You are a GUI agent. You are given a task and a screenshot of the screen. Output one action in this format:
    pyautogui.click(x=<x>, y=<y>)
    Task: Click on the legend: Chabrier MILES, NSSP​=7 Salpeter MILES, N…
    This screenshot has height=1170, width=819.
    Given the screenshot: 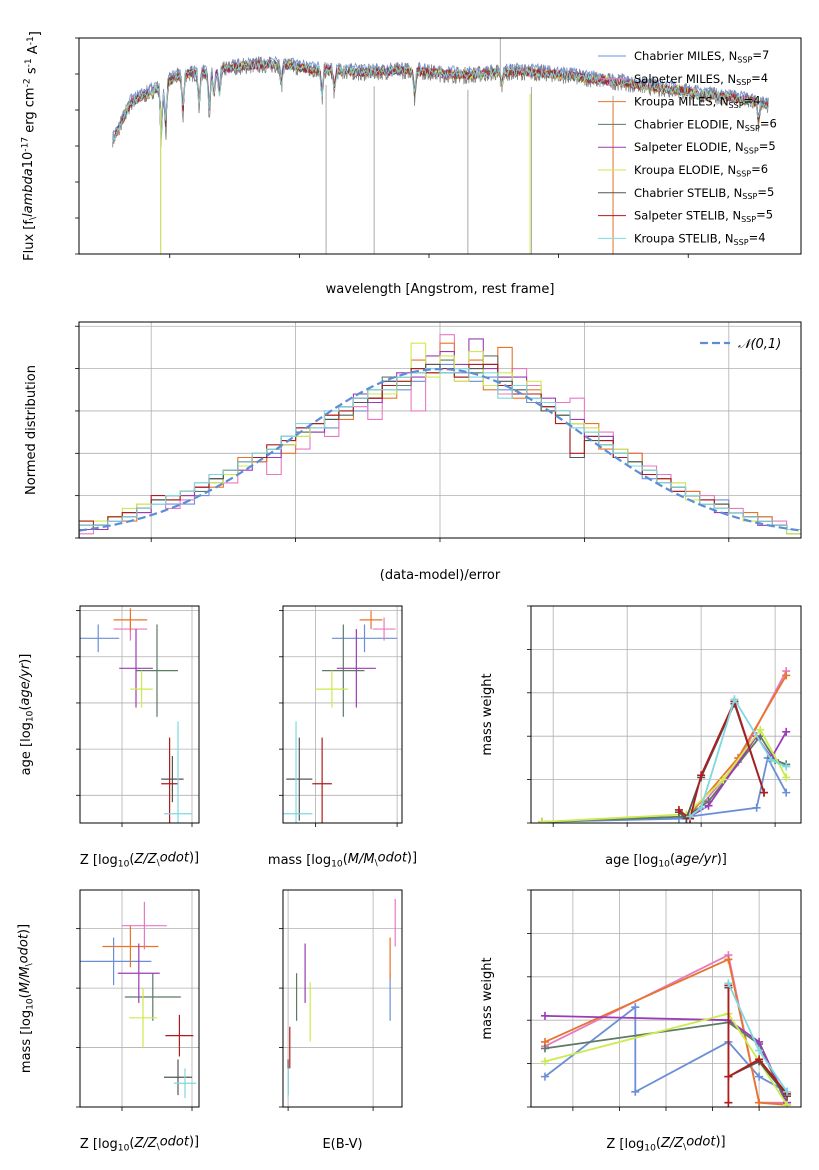 What is the action you would take?
    pyautogui.click(x=687, y=147)
    